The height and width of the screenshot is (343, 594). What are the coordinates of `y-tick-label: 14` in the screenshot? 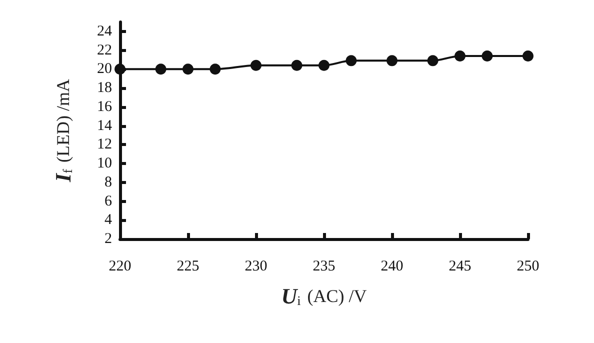 It's located at (104, 126).